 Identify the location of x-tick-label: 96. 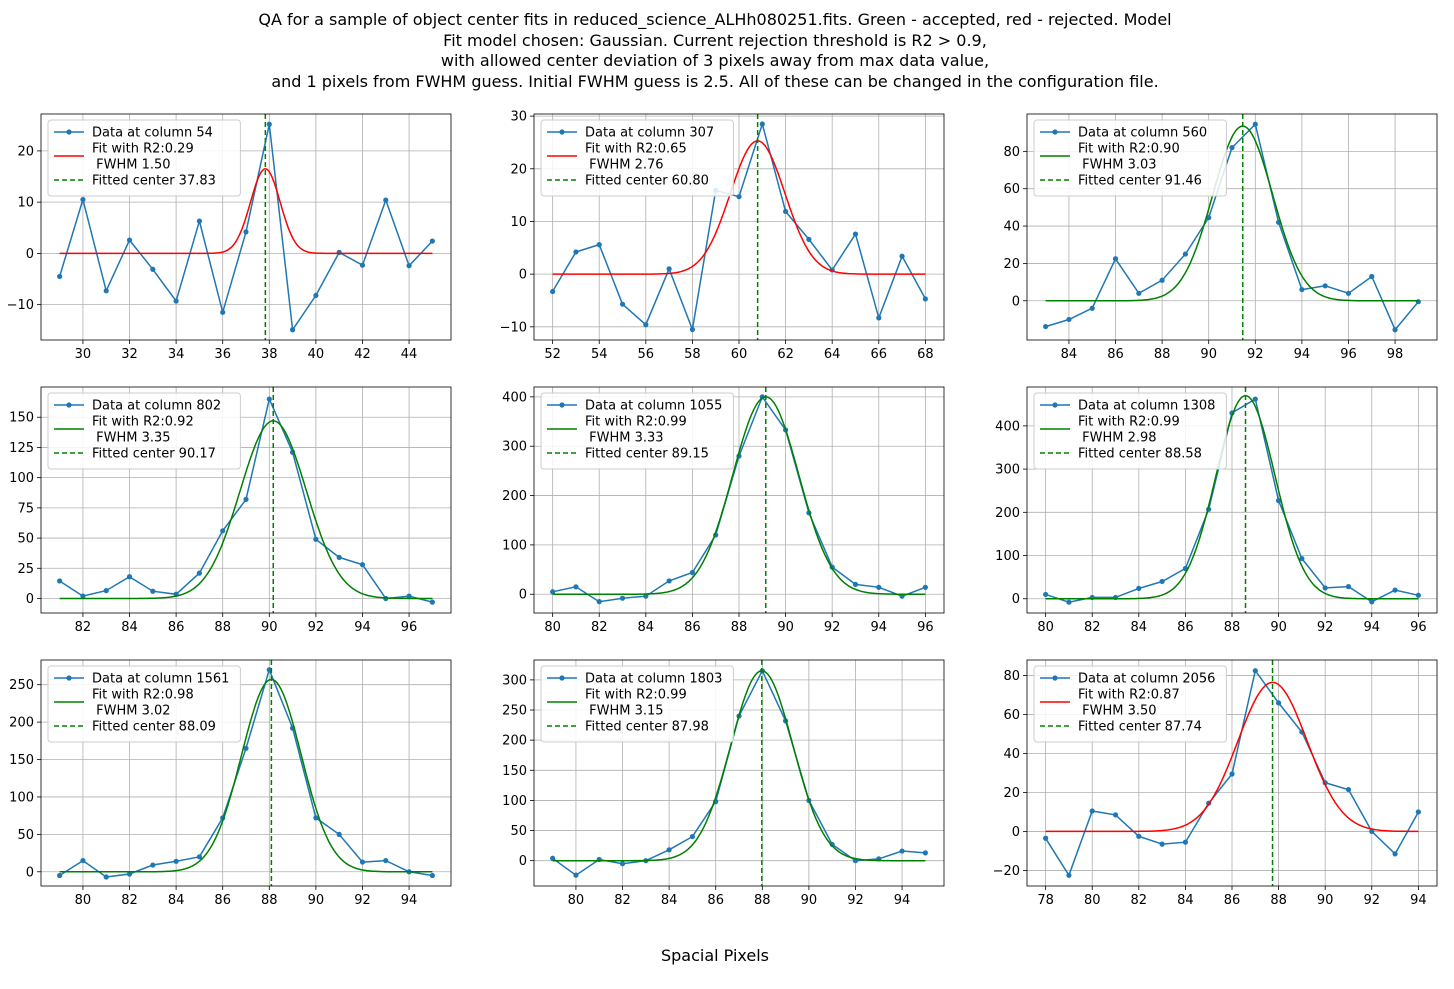
(409, 627).